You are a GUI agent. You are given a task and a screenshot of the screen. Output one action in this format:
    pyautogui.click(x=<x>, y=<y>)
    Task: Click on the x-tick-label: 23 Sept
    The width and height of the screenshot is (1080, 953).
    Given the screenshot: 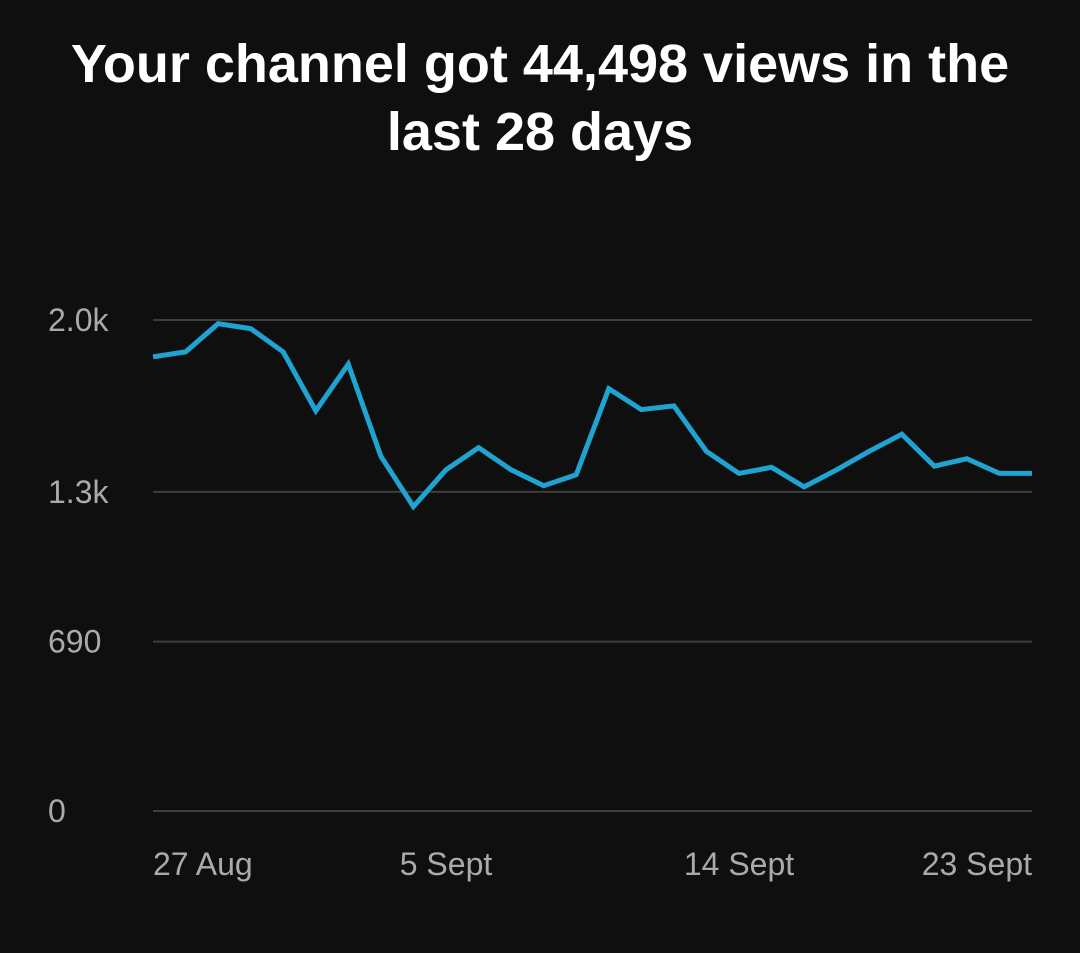 What is the action you would take?
    pyautogui.click(x=977, y=864)
    